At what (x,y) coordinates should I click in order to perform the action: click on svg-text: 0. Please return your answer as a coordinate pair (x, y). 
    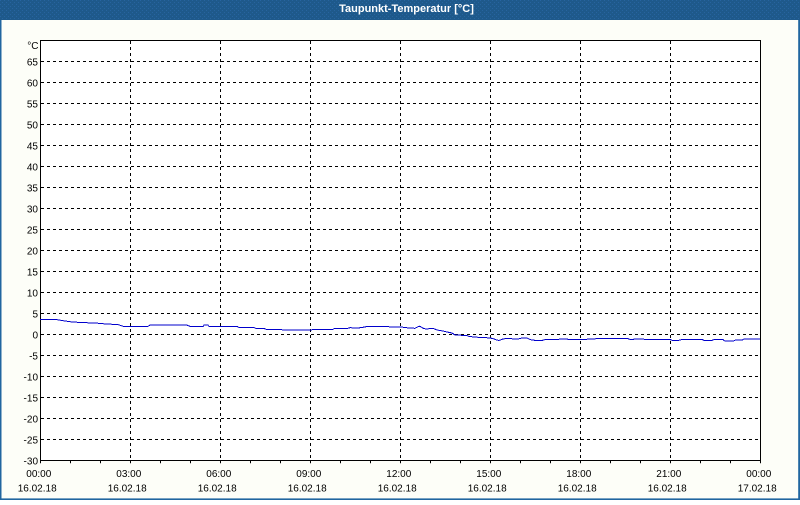
    Looking at the image, I should click on (35, 336).